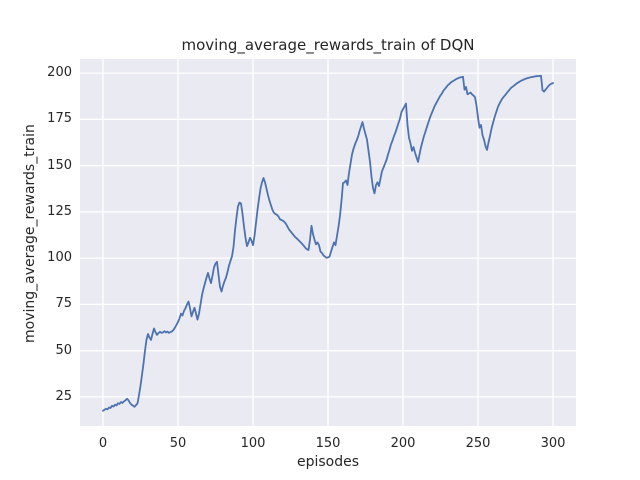 This screenshot has width=640, height=480. Describe the element at coordinates (59, 73) in the screenshot. I see `y-tick-label: 200` at that location.